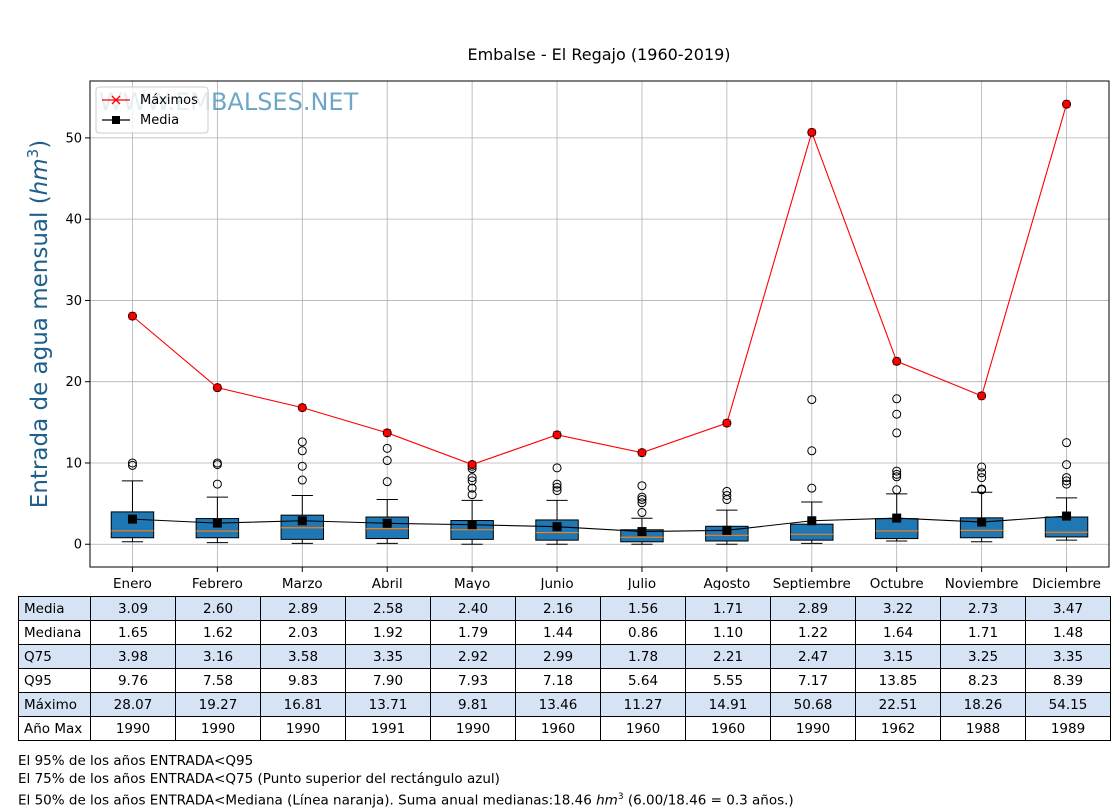 This screenshot has width=1120, height=810. Describe the element at coordinates (620, 797) in the screenshot. I see `note-median-unit-sup: 3` at that location.